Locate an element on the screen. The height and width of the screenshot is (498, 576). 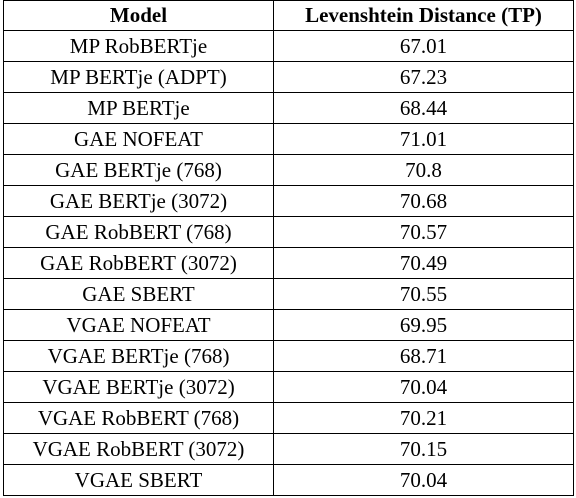
model-cell: GAE BERTje (768) is located at coordinates (138, 170).